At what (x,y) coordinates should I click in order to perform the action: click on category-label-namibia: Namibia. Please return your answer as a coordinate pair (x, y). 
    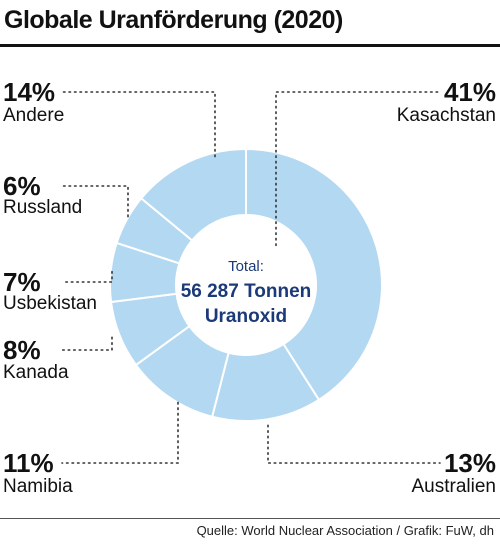
    Looking at the image, I should click on (38, 486).